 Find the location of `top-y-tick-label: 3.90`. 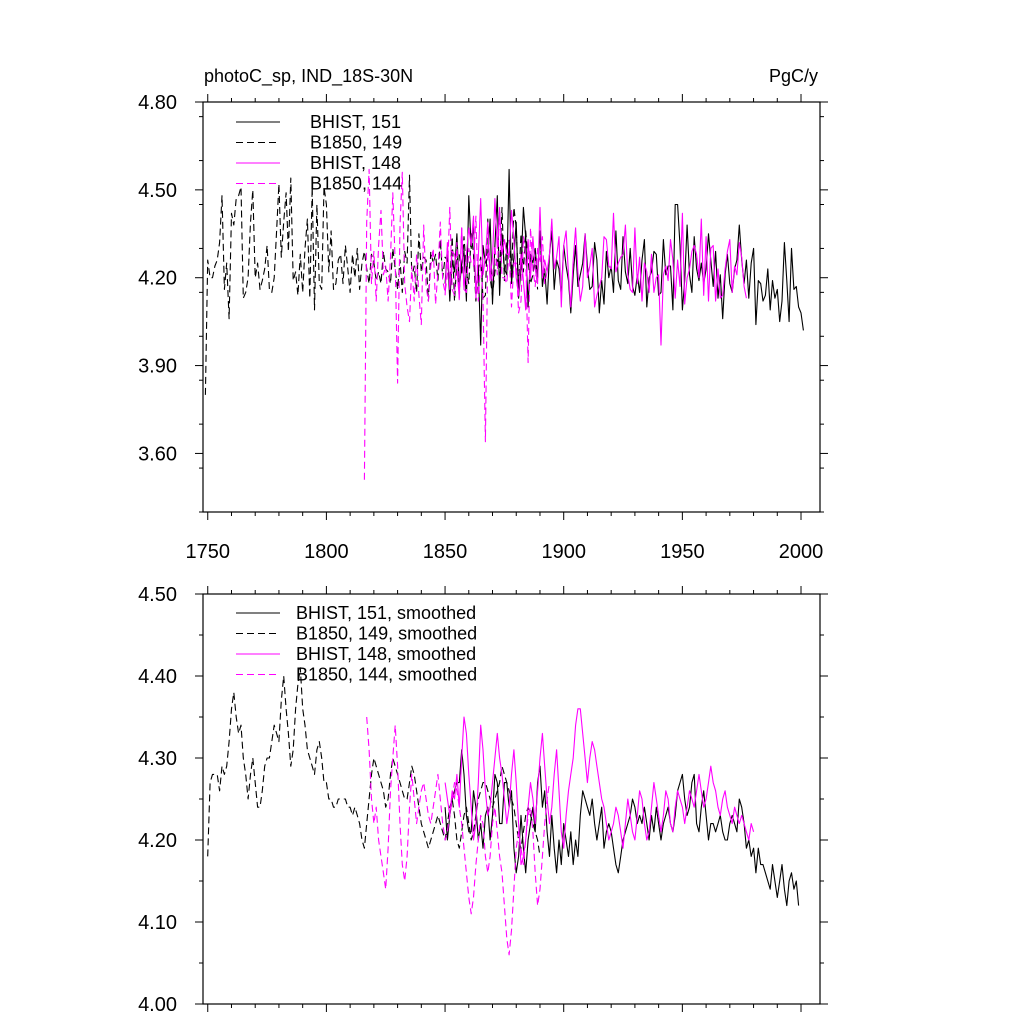

top-y-tick-label: 3.90 is located at coordinates (157, 367).